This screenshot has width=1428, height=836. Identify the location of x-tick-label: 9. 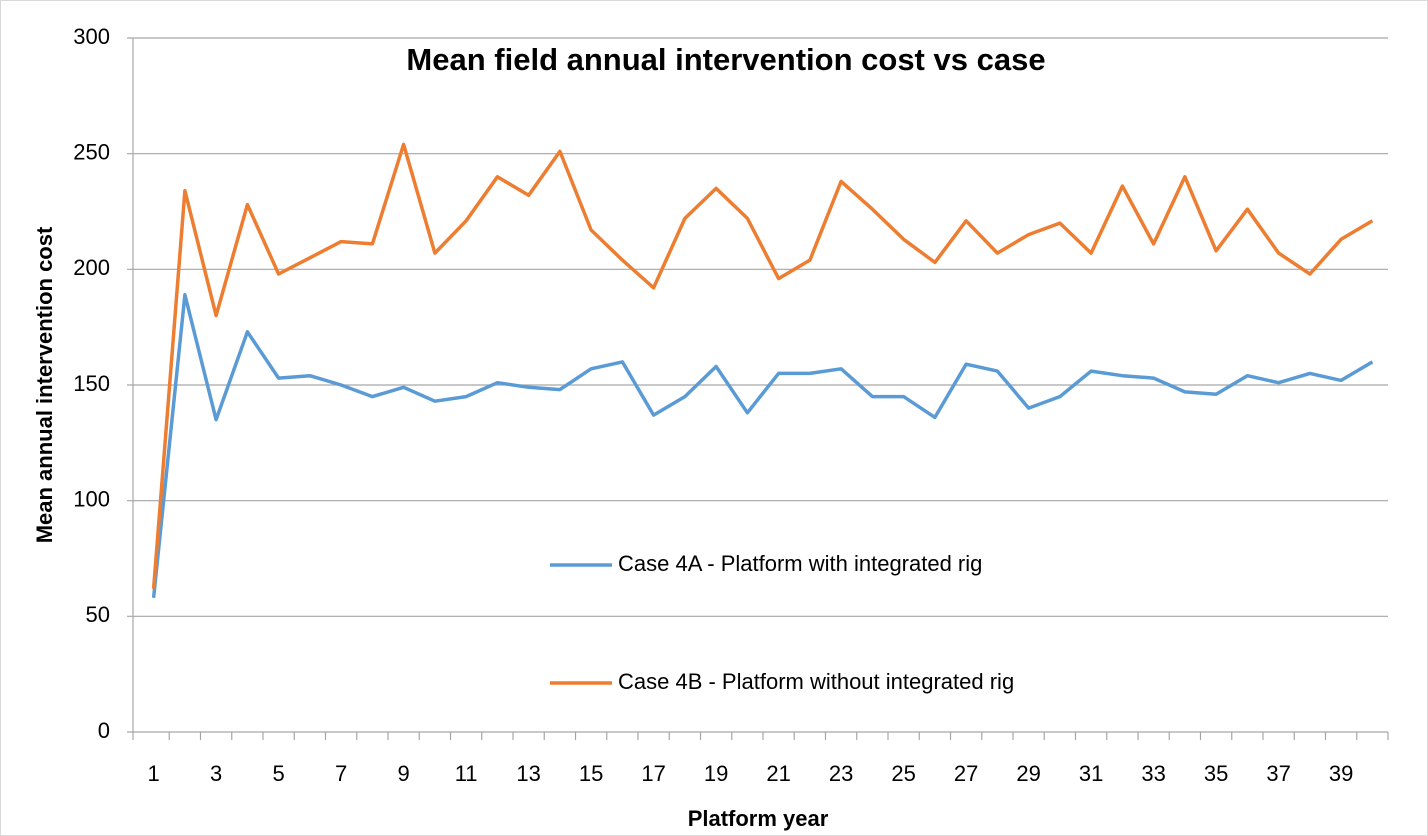
(404, 773).